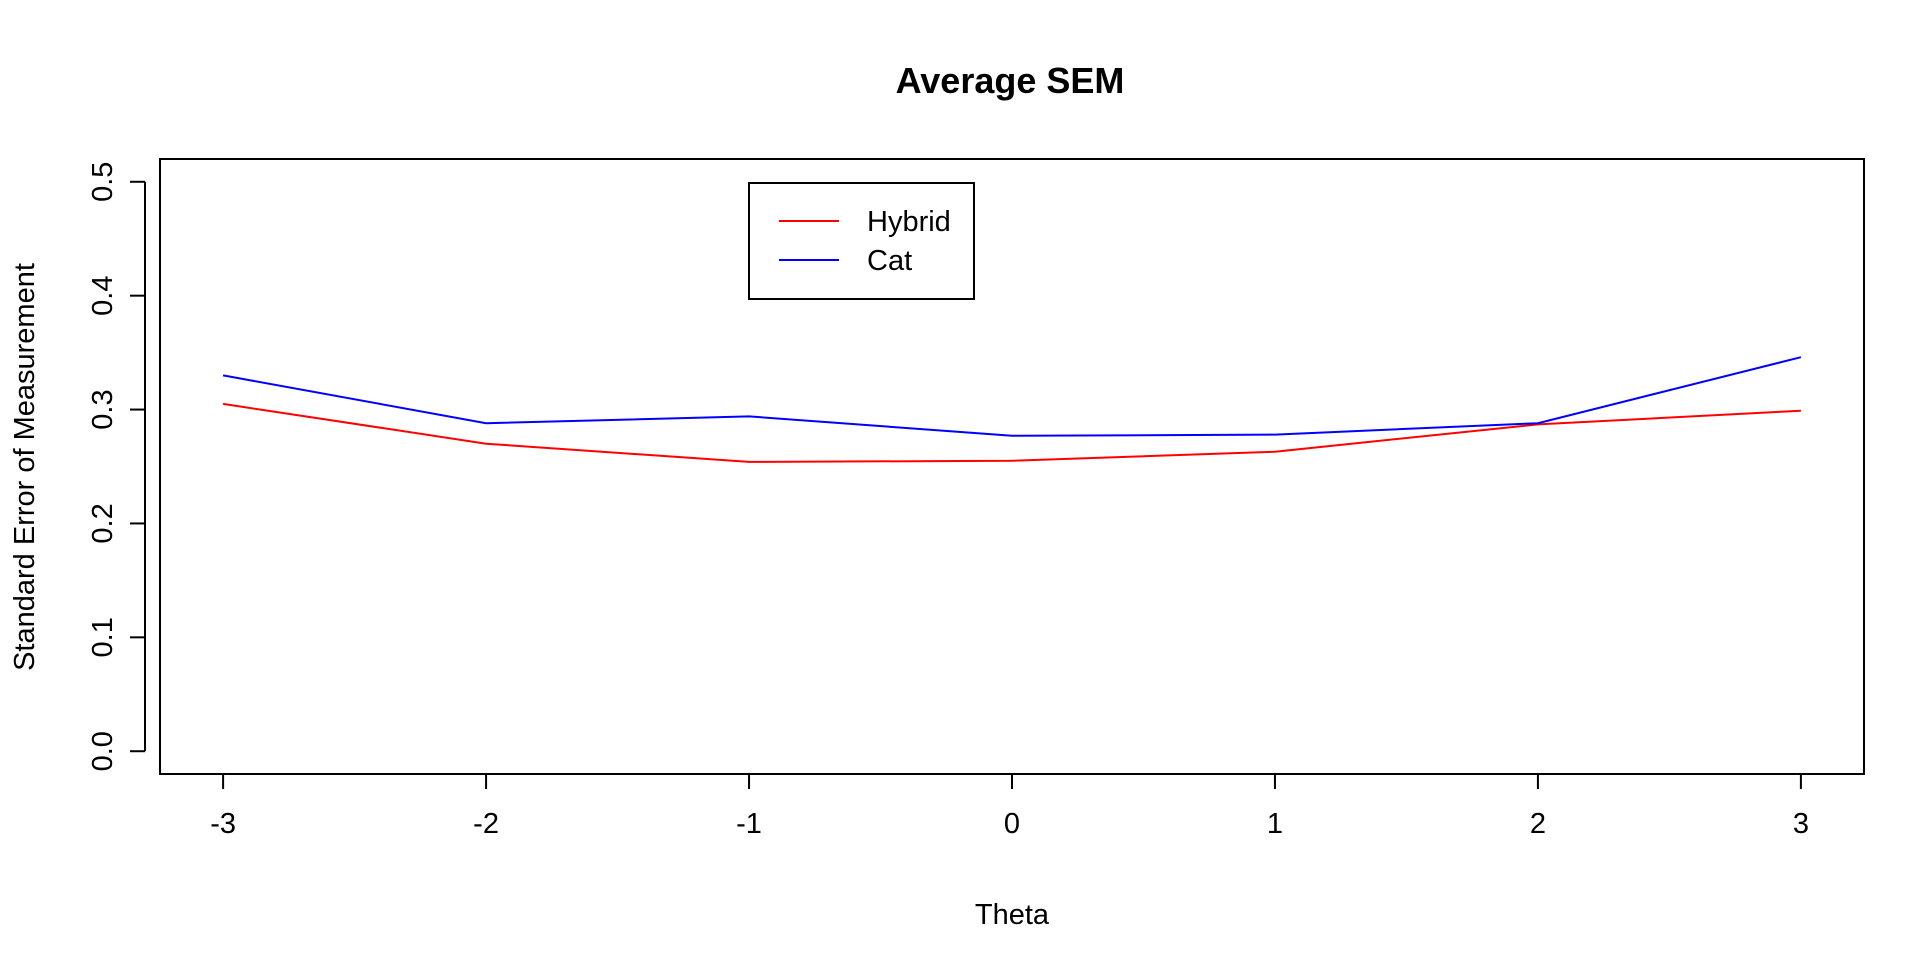 This screenshot has width=1920, height=960. Describe the element at coordinates (1009, 807) in the screenshot. I see `x-axis: -3 -2 -1 0 1 2 3` at that location.